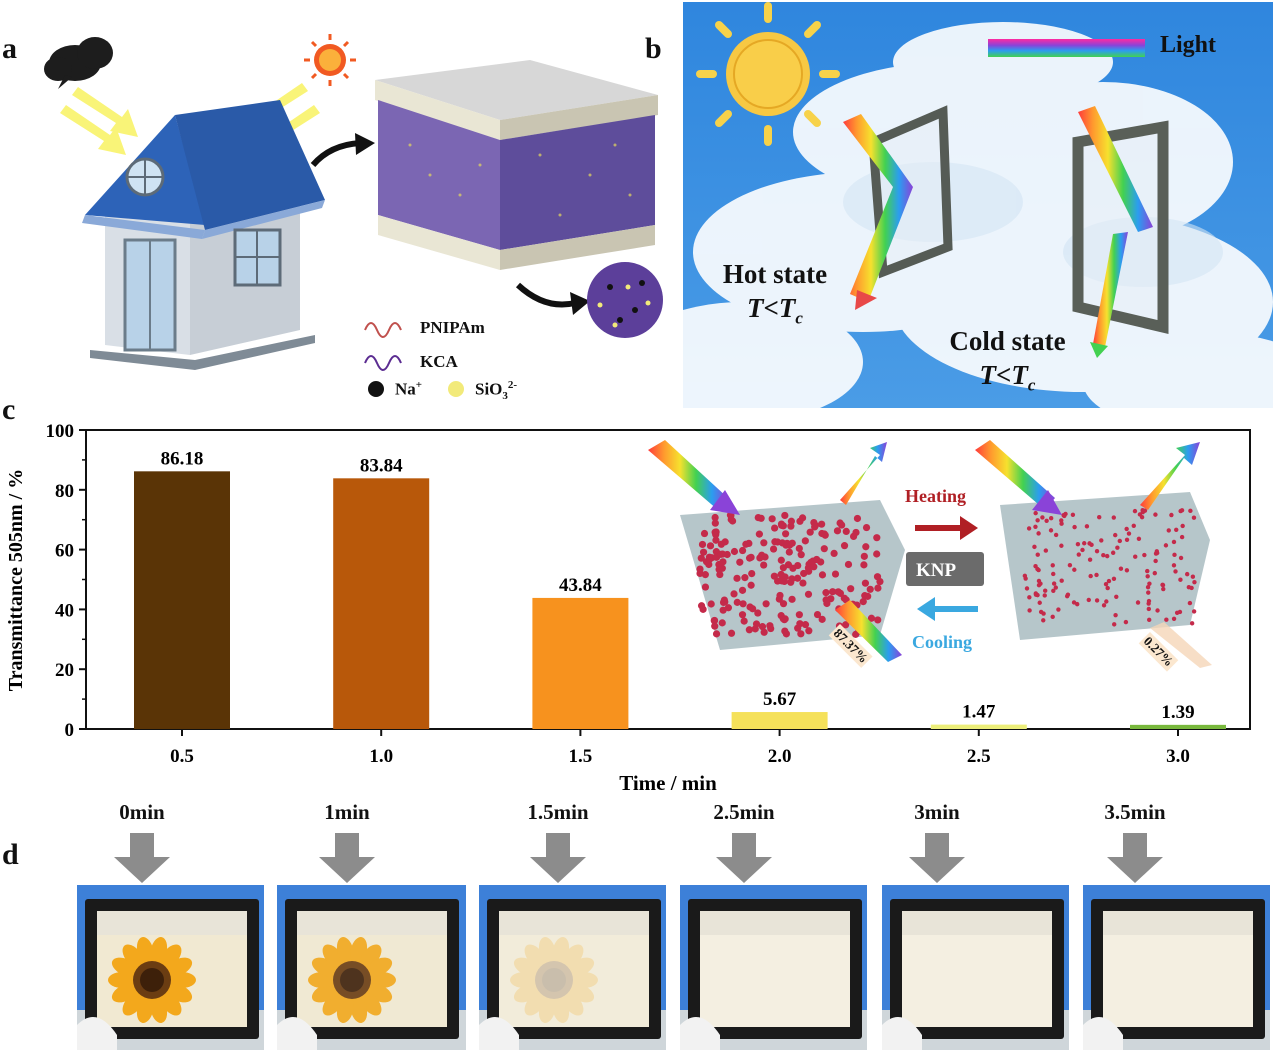 This screenshot has width=1275, height=1052. I want to click on sun-icon, so click(768, 74).